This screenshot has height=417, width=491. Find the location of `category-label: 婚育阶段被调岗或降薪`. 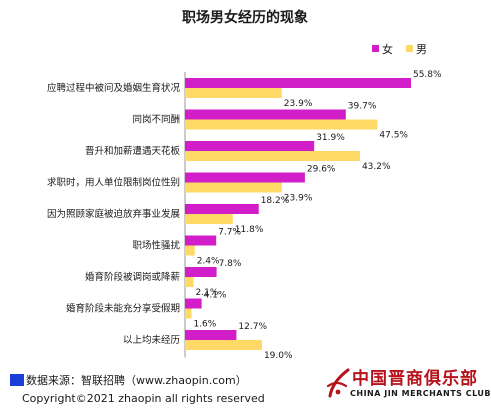

category-label: 婚育阶段被调岗或降薪 is located at coordinates (133, 277).